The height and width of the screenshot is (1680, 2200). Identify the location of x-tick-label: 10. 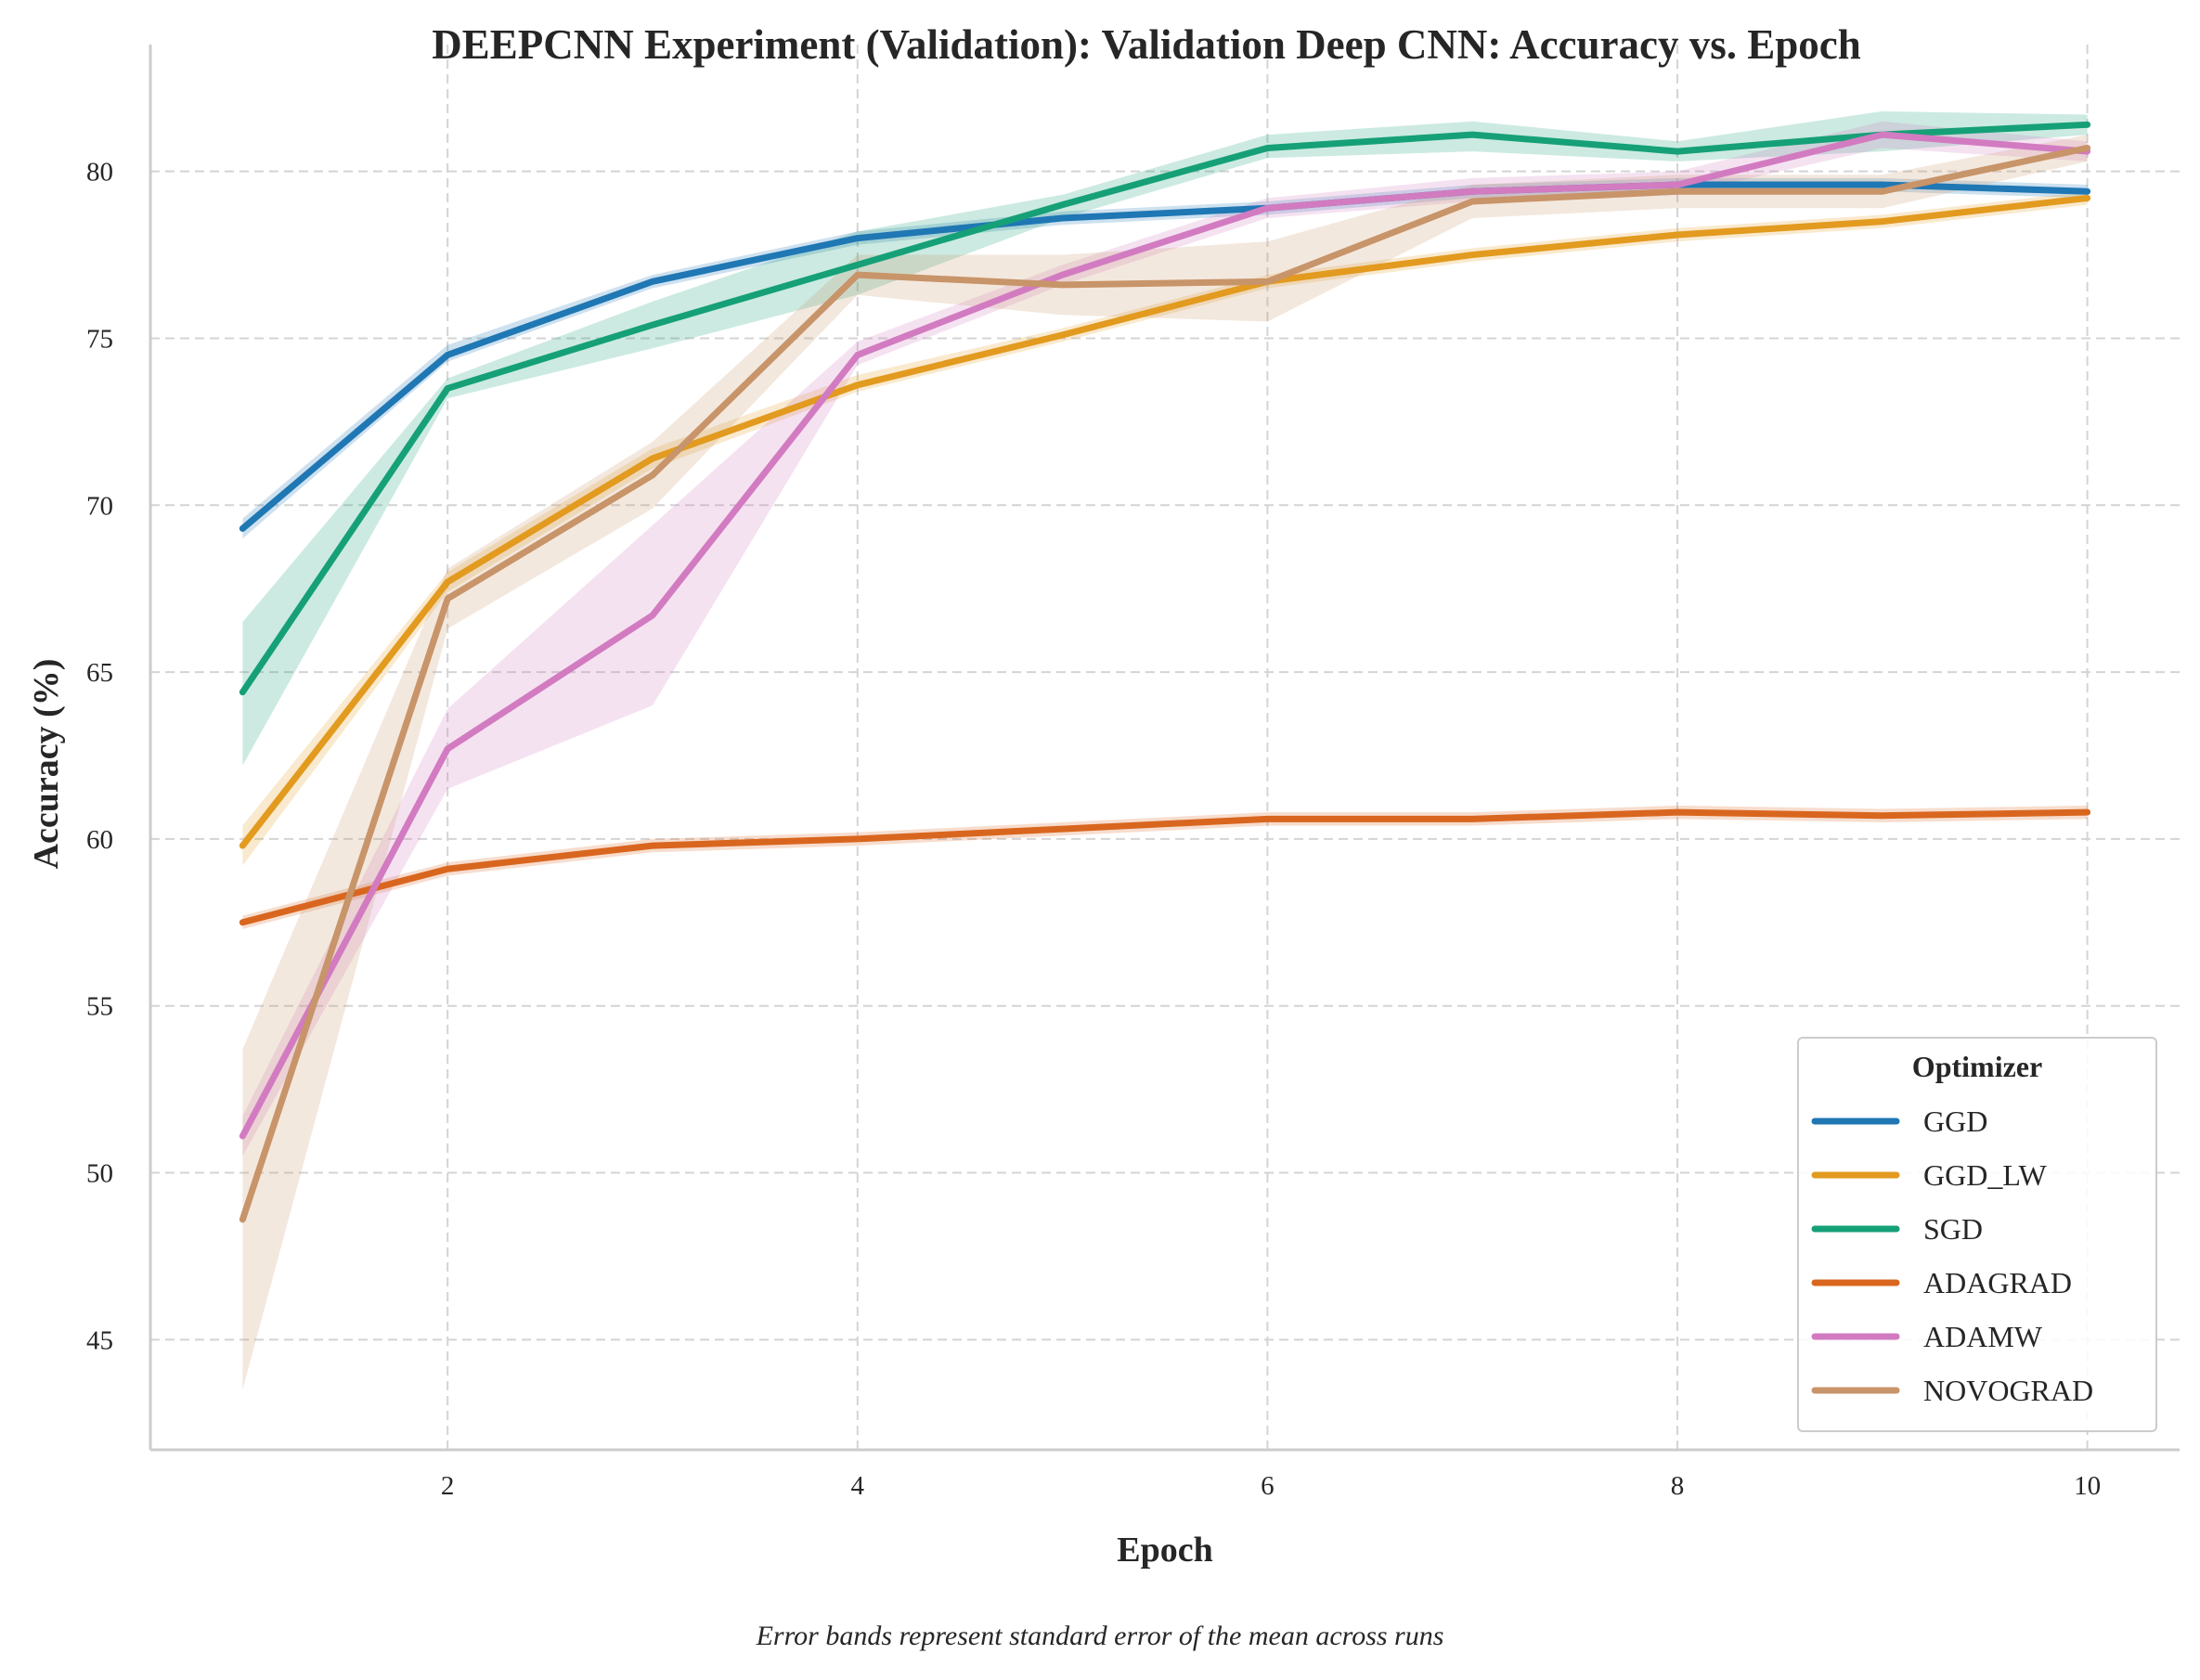
(2088, 1486).